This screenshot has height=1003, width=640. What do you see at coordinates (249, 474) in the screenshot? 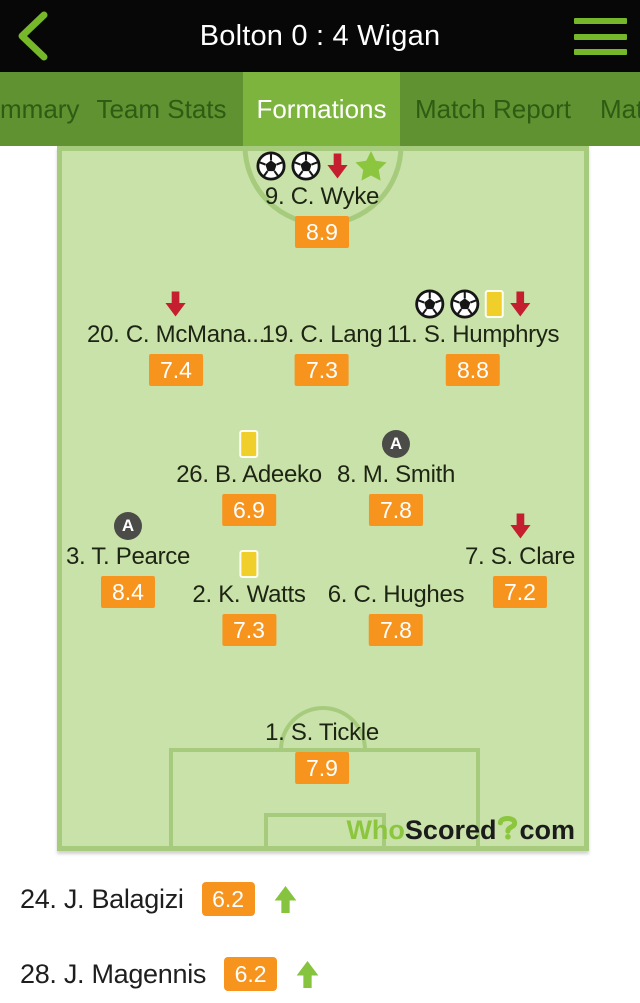
I see `player-name: 26. B. Adeeko` at bounding box center [249, 474].